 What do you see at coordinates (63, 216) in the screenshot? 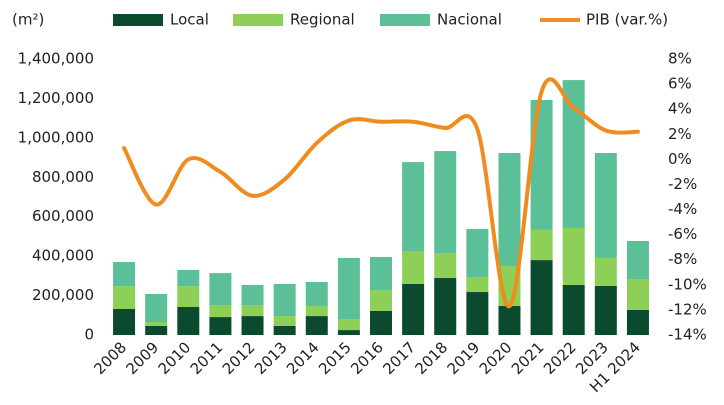
I see `y-tick-label: 600,000` at bounding box center [63, 216].